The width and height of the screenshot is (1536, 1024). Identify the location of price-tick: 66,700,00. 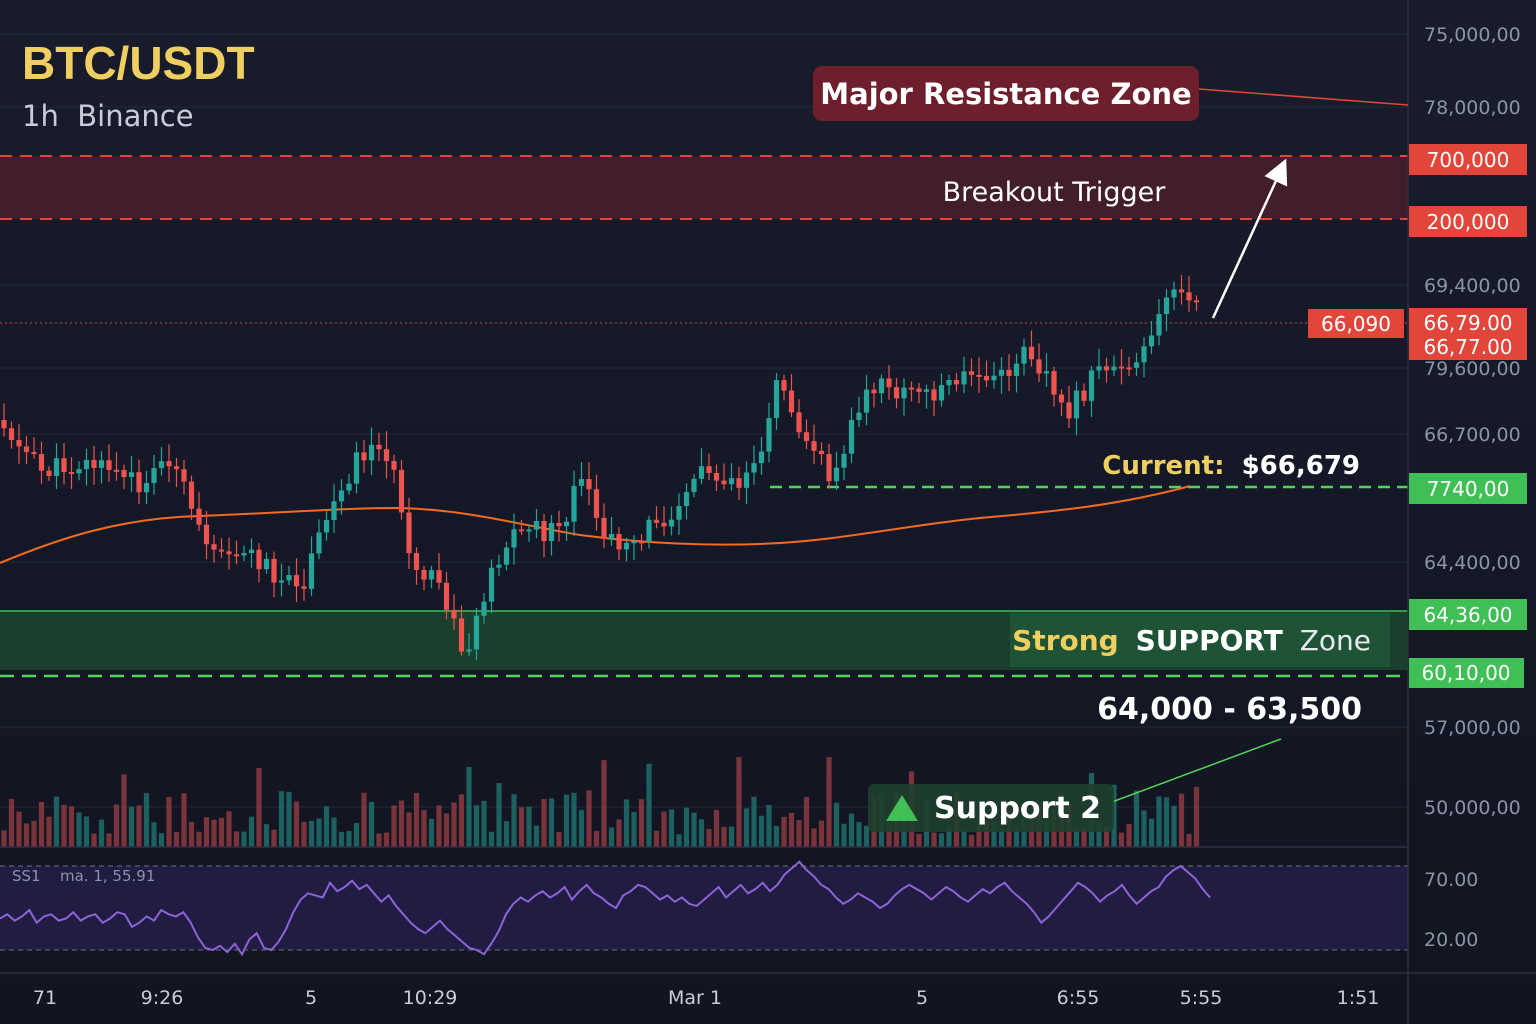
(1472, 435).